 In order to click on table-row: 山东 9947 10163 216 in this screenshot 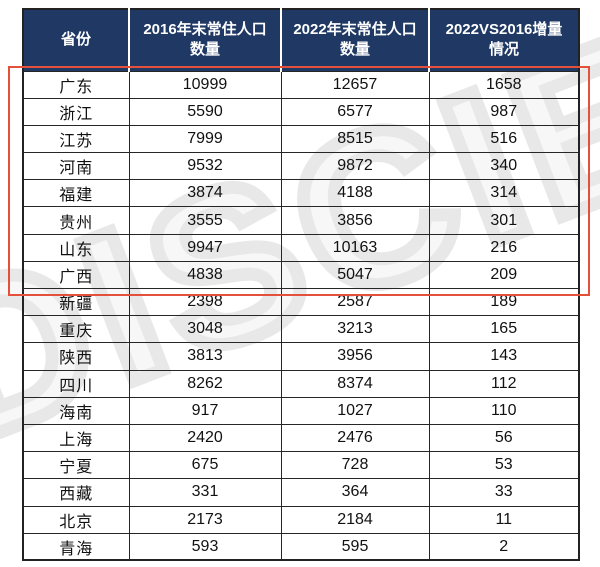, I will do `click(301, 247)`.